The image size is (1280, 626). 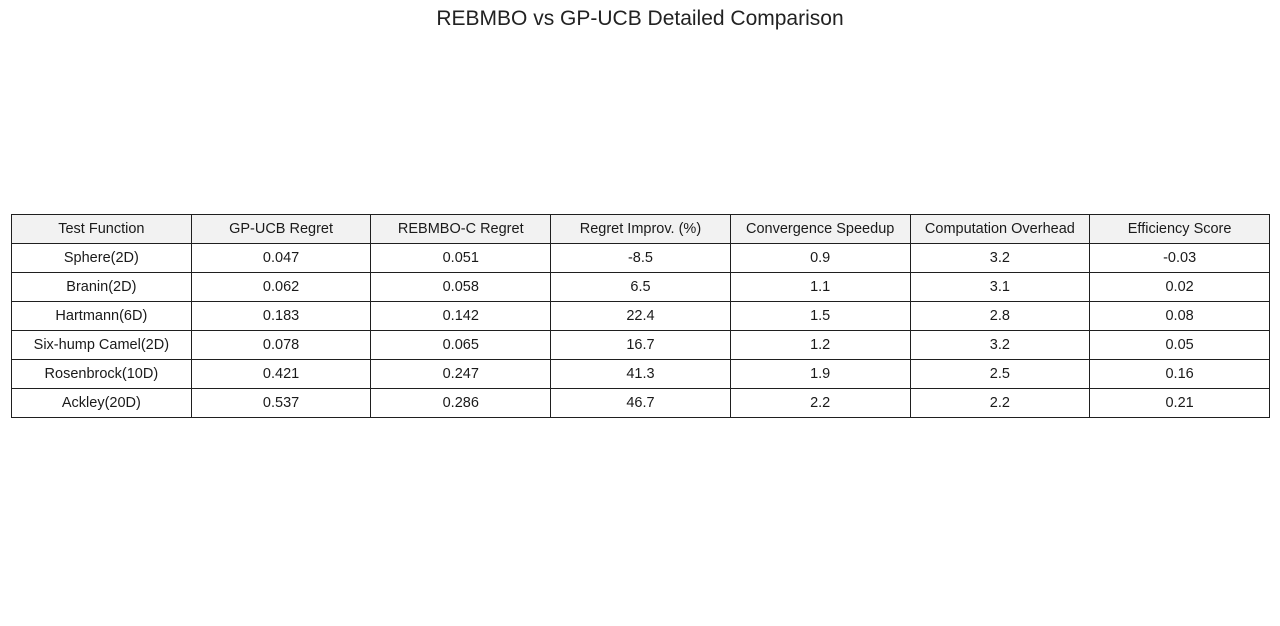 I want to click on table-cell: 6.5, so click(x=640, y=287).